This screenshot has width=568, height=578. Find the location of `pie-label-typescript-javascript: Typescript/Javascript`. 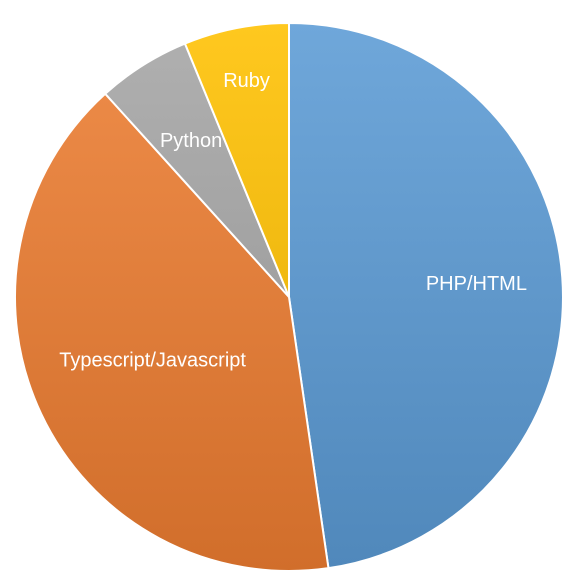

pie-label-typescript-javascript: Typescript/Javascript is located at coordinates (152, 360).